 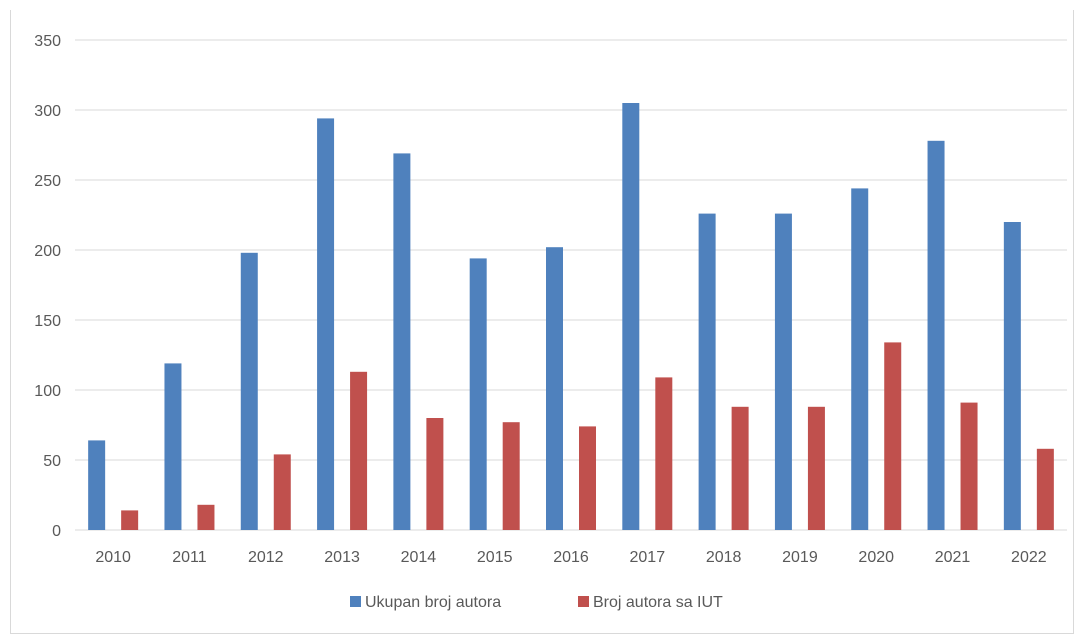 I want to click on x-tick-label: 2022, so click(x=1029, y=557).